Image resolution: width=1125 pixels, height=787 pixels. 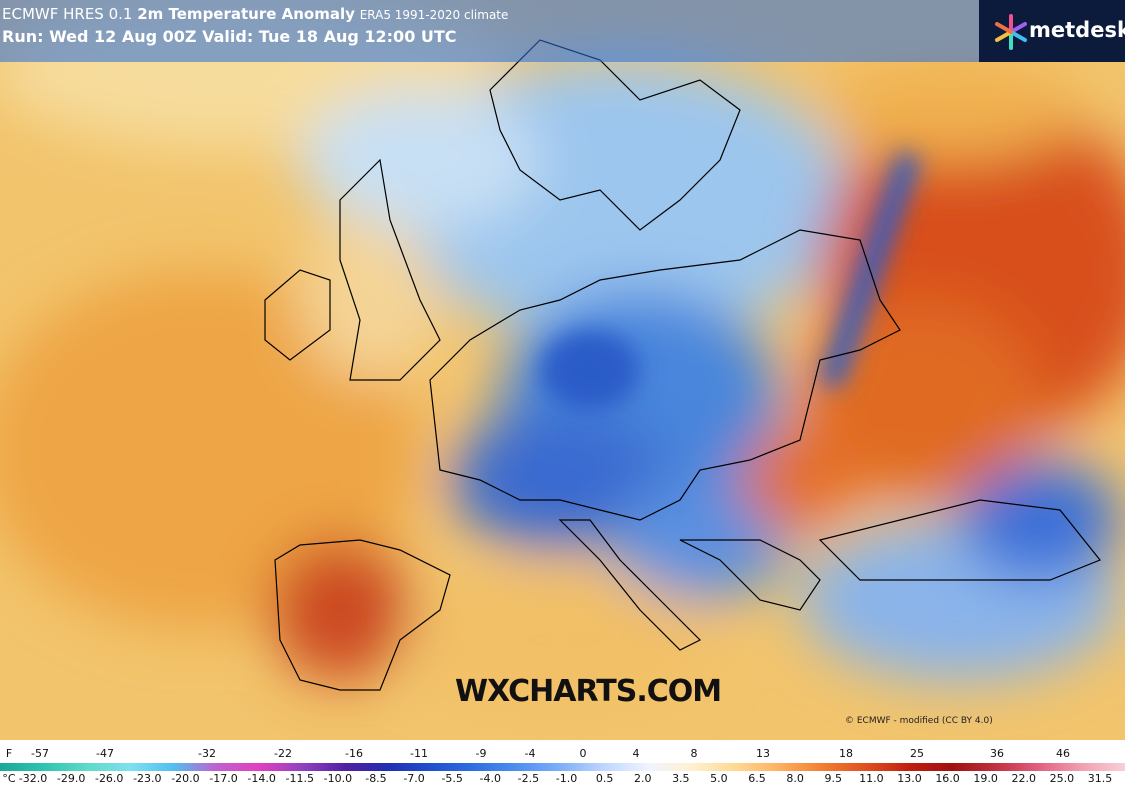 What do you see at coordinates (997, 753) in the screenshot?
I see `f-label: 36` at bounding box center [997, 753].